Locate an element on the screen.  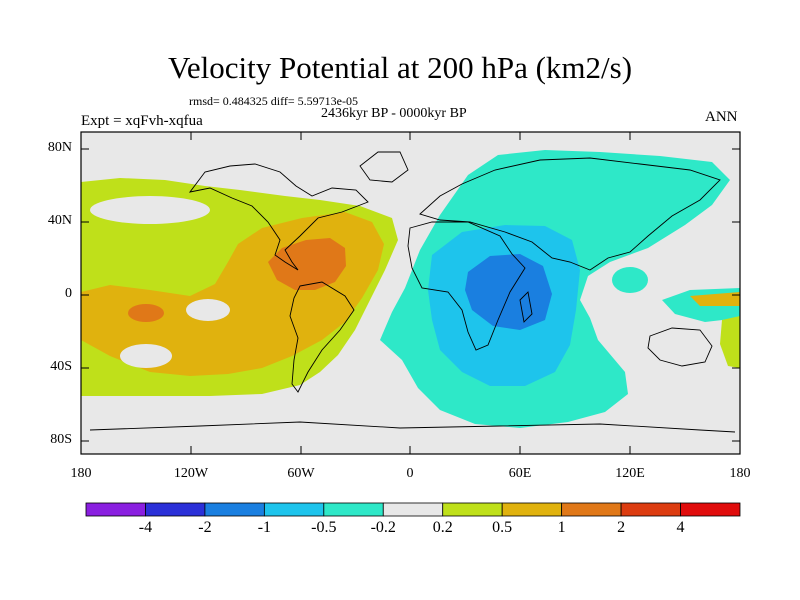
colorbar-label: -1 is located at coordinates (264, 527).